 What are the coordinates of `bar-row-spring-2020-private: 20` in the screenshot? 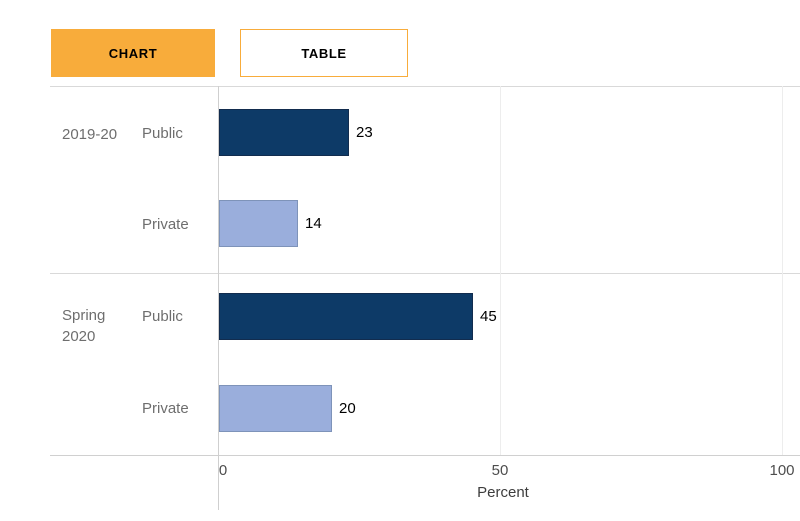 It's located at (287, 408).